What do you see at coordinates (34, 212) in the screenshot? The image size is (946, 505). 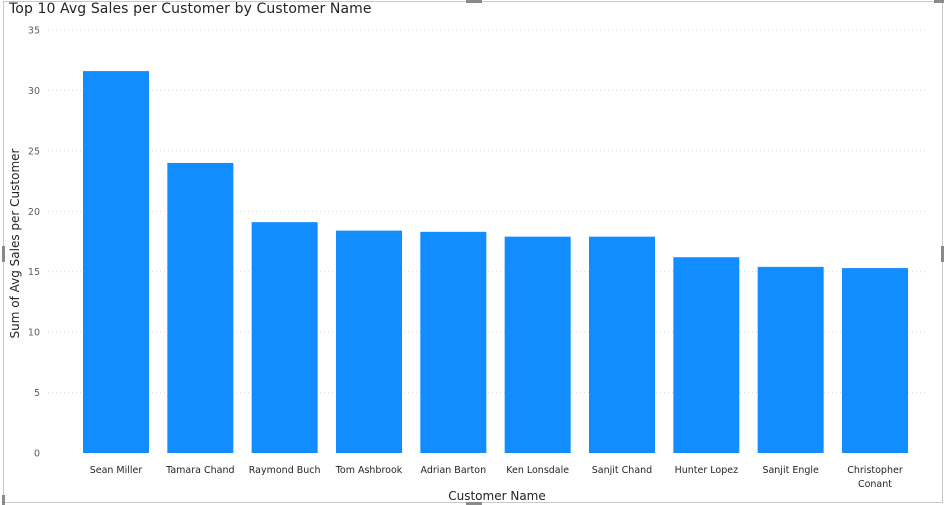 I see `y-tick-label: 20` at bounding box center [34, 212].